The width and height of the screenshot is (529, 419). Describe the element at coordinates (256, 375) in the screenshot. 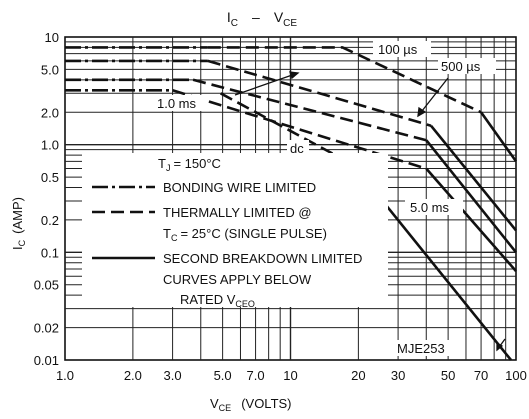

I see `x-tick-label: 7.0` at that location.